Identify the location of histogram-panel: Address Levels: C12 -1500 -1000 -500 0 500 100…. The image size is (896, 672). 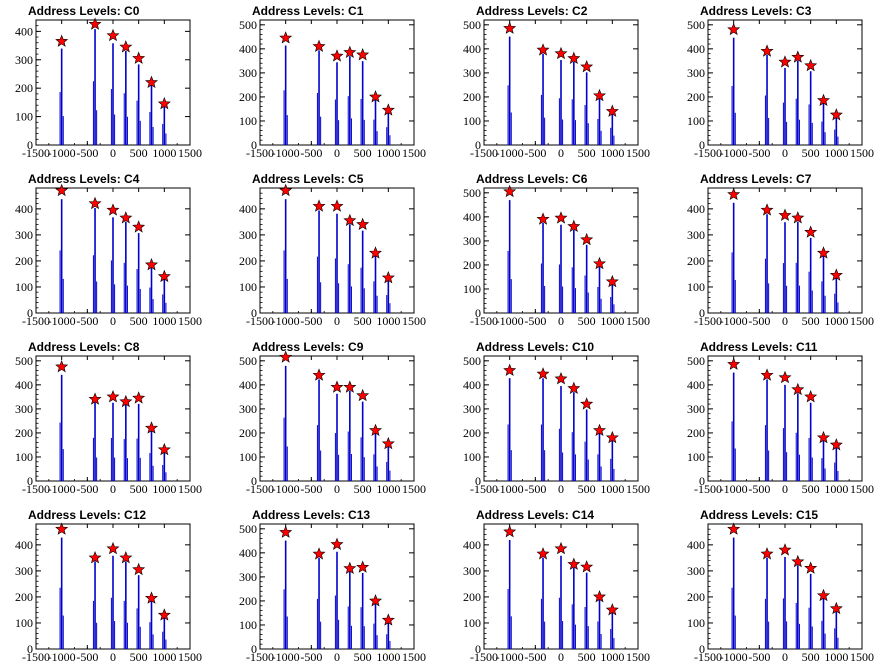
(112, 588).